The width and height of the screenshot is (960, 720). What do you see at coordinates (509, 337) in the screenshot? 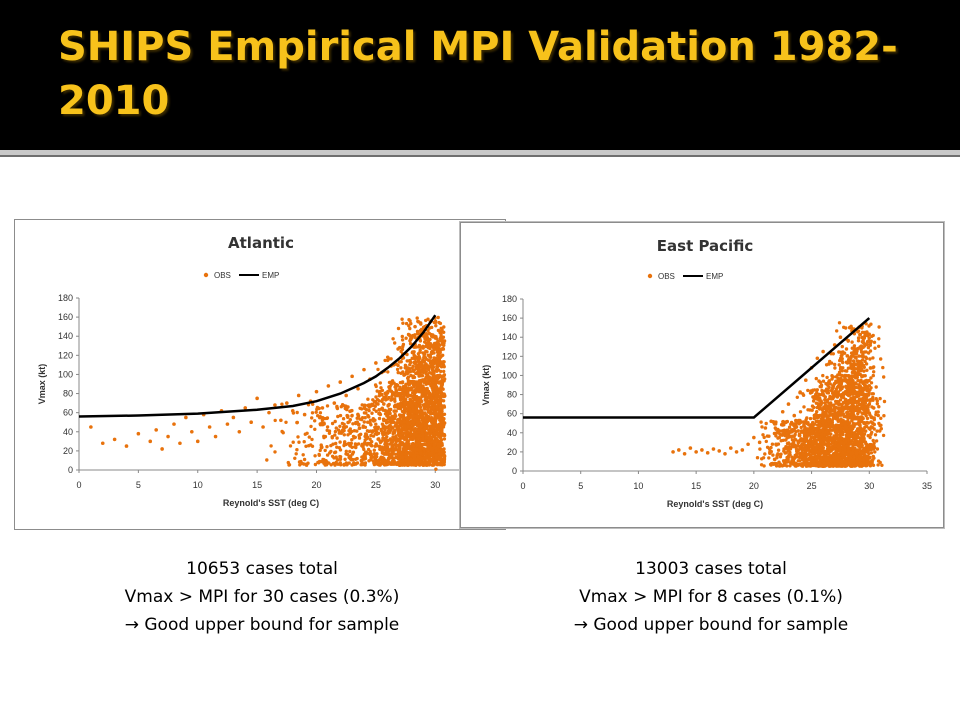
I see `chart-1-y-tick-label: 140` at bounding box center [509, 337].